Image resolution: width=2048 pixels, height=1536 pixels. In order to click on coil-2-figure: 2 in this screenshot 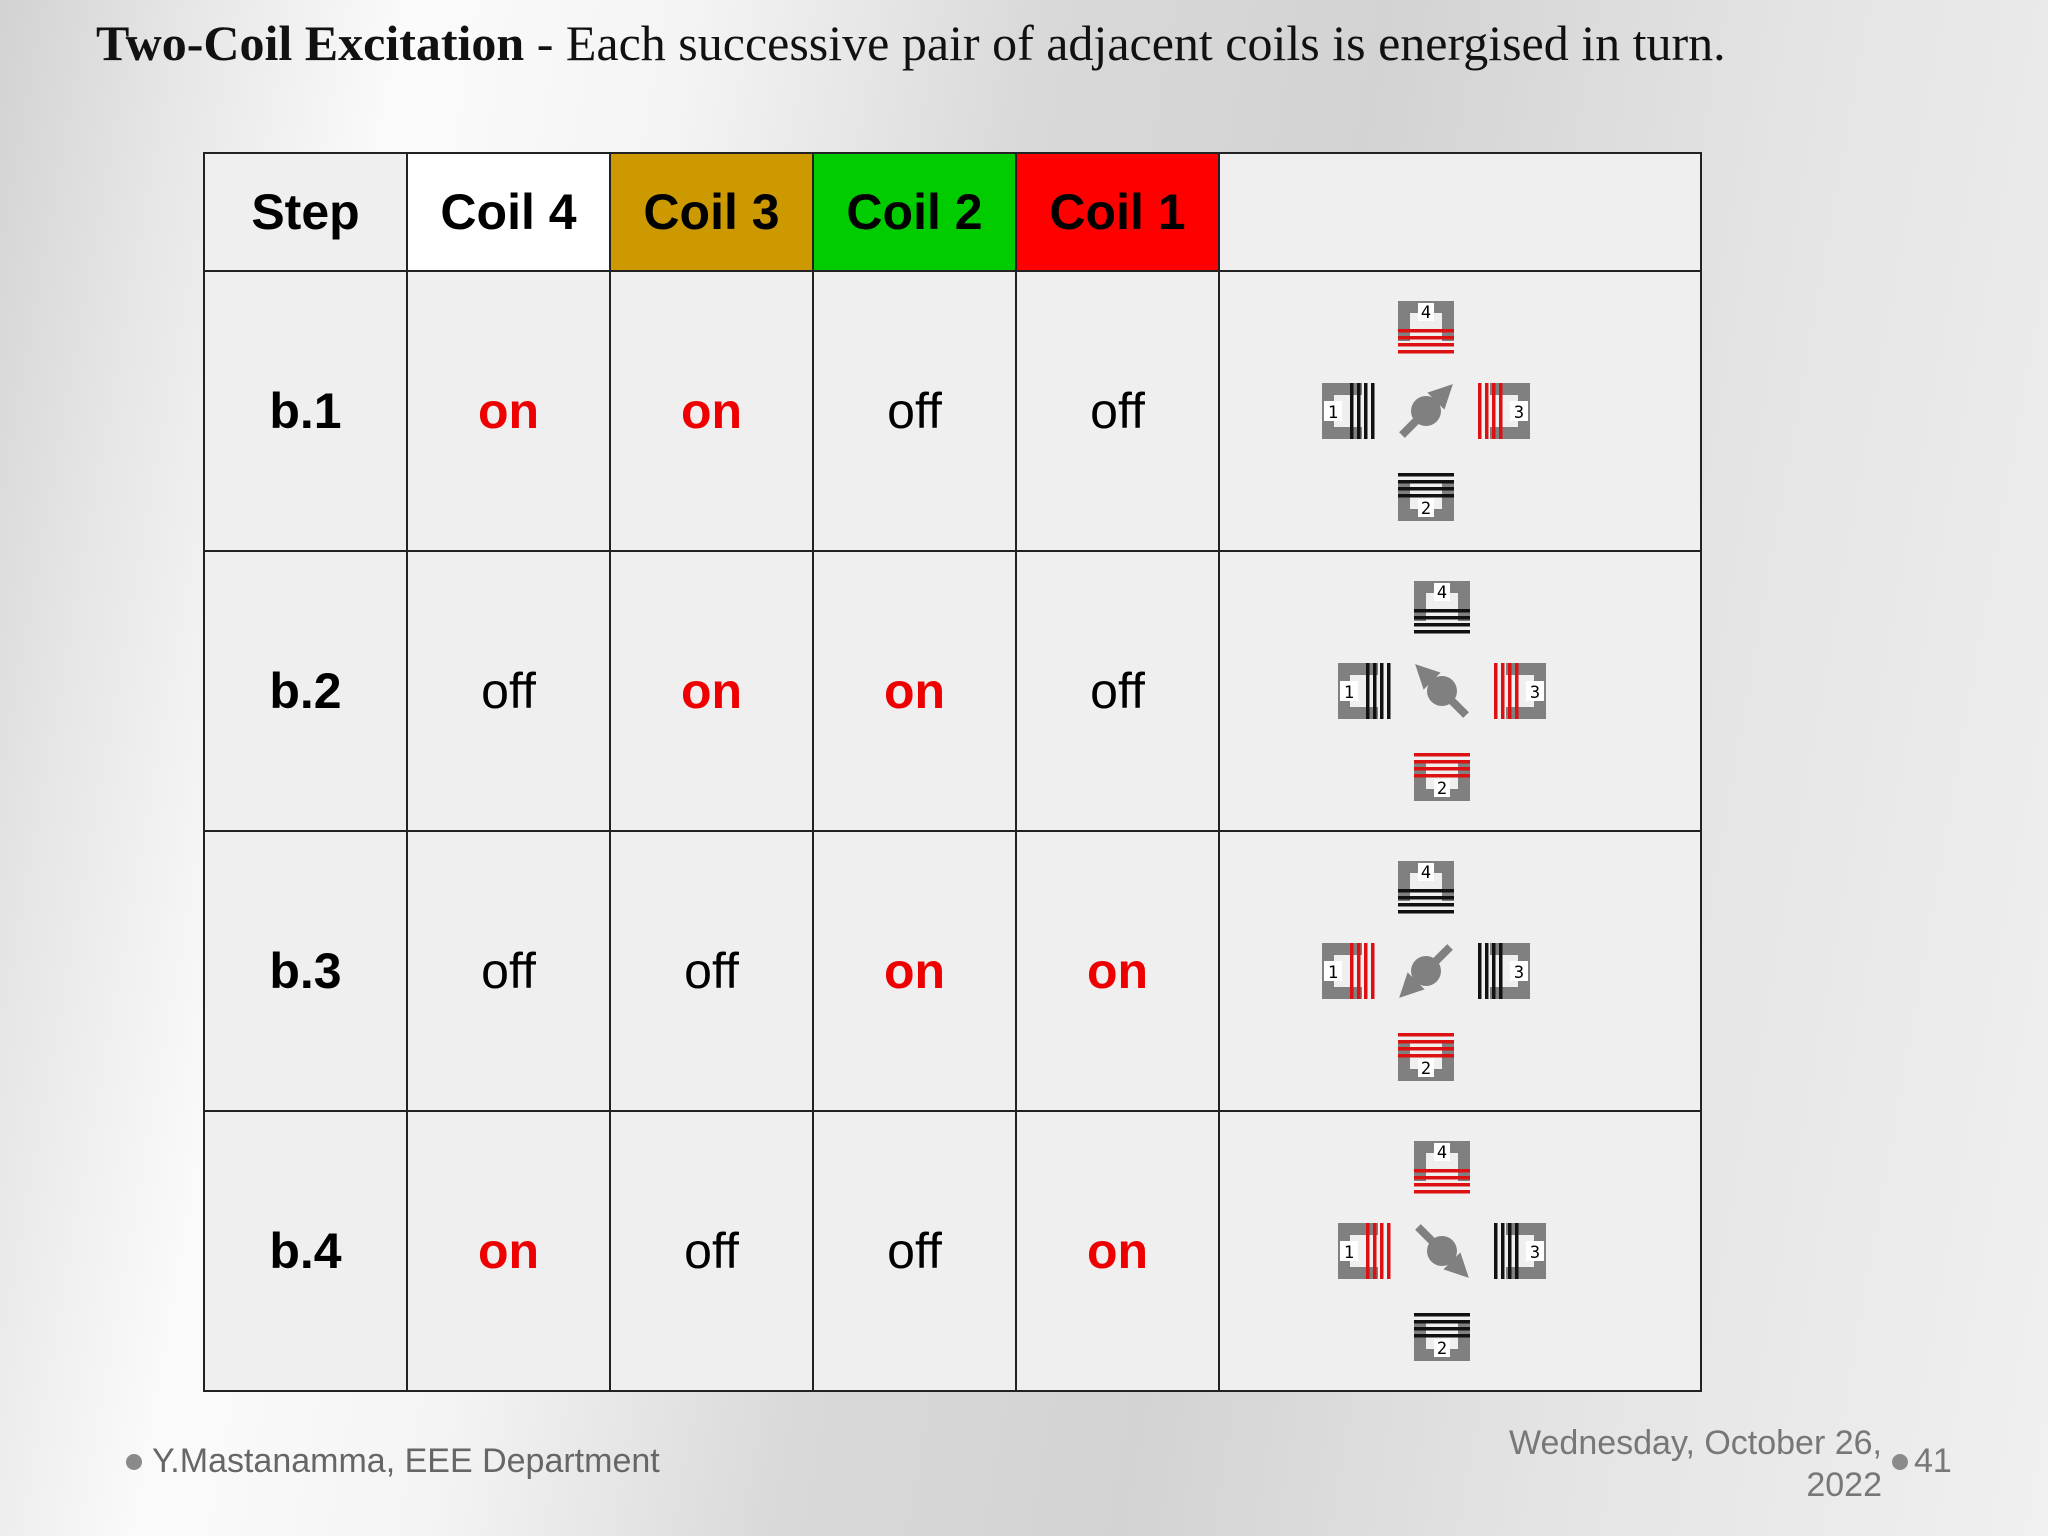, I will do `click(1426, 1057)`.